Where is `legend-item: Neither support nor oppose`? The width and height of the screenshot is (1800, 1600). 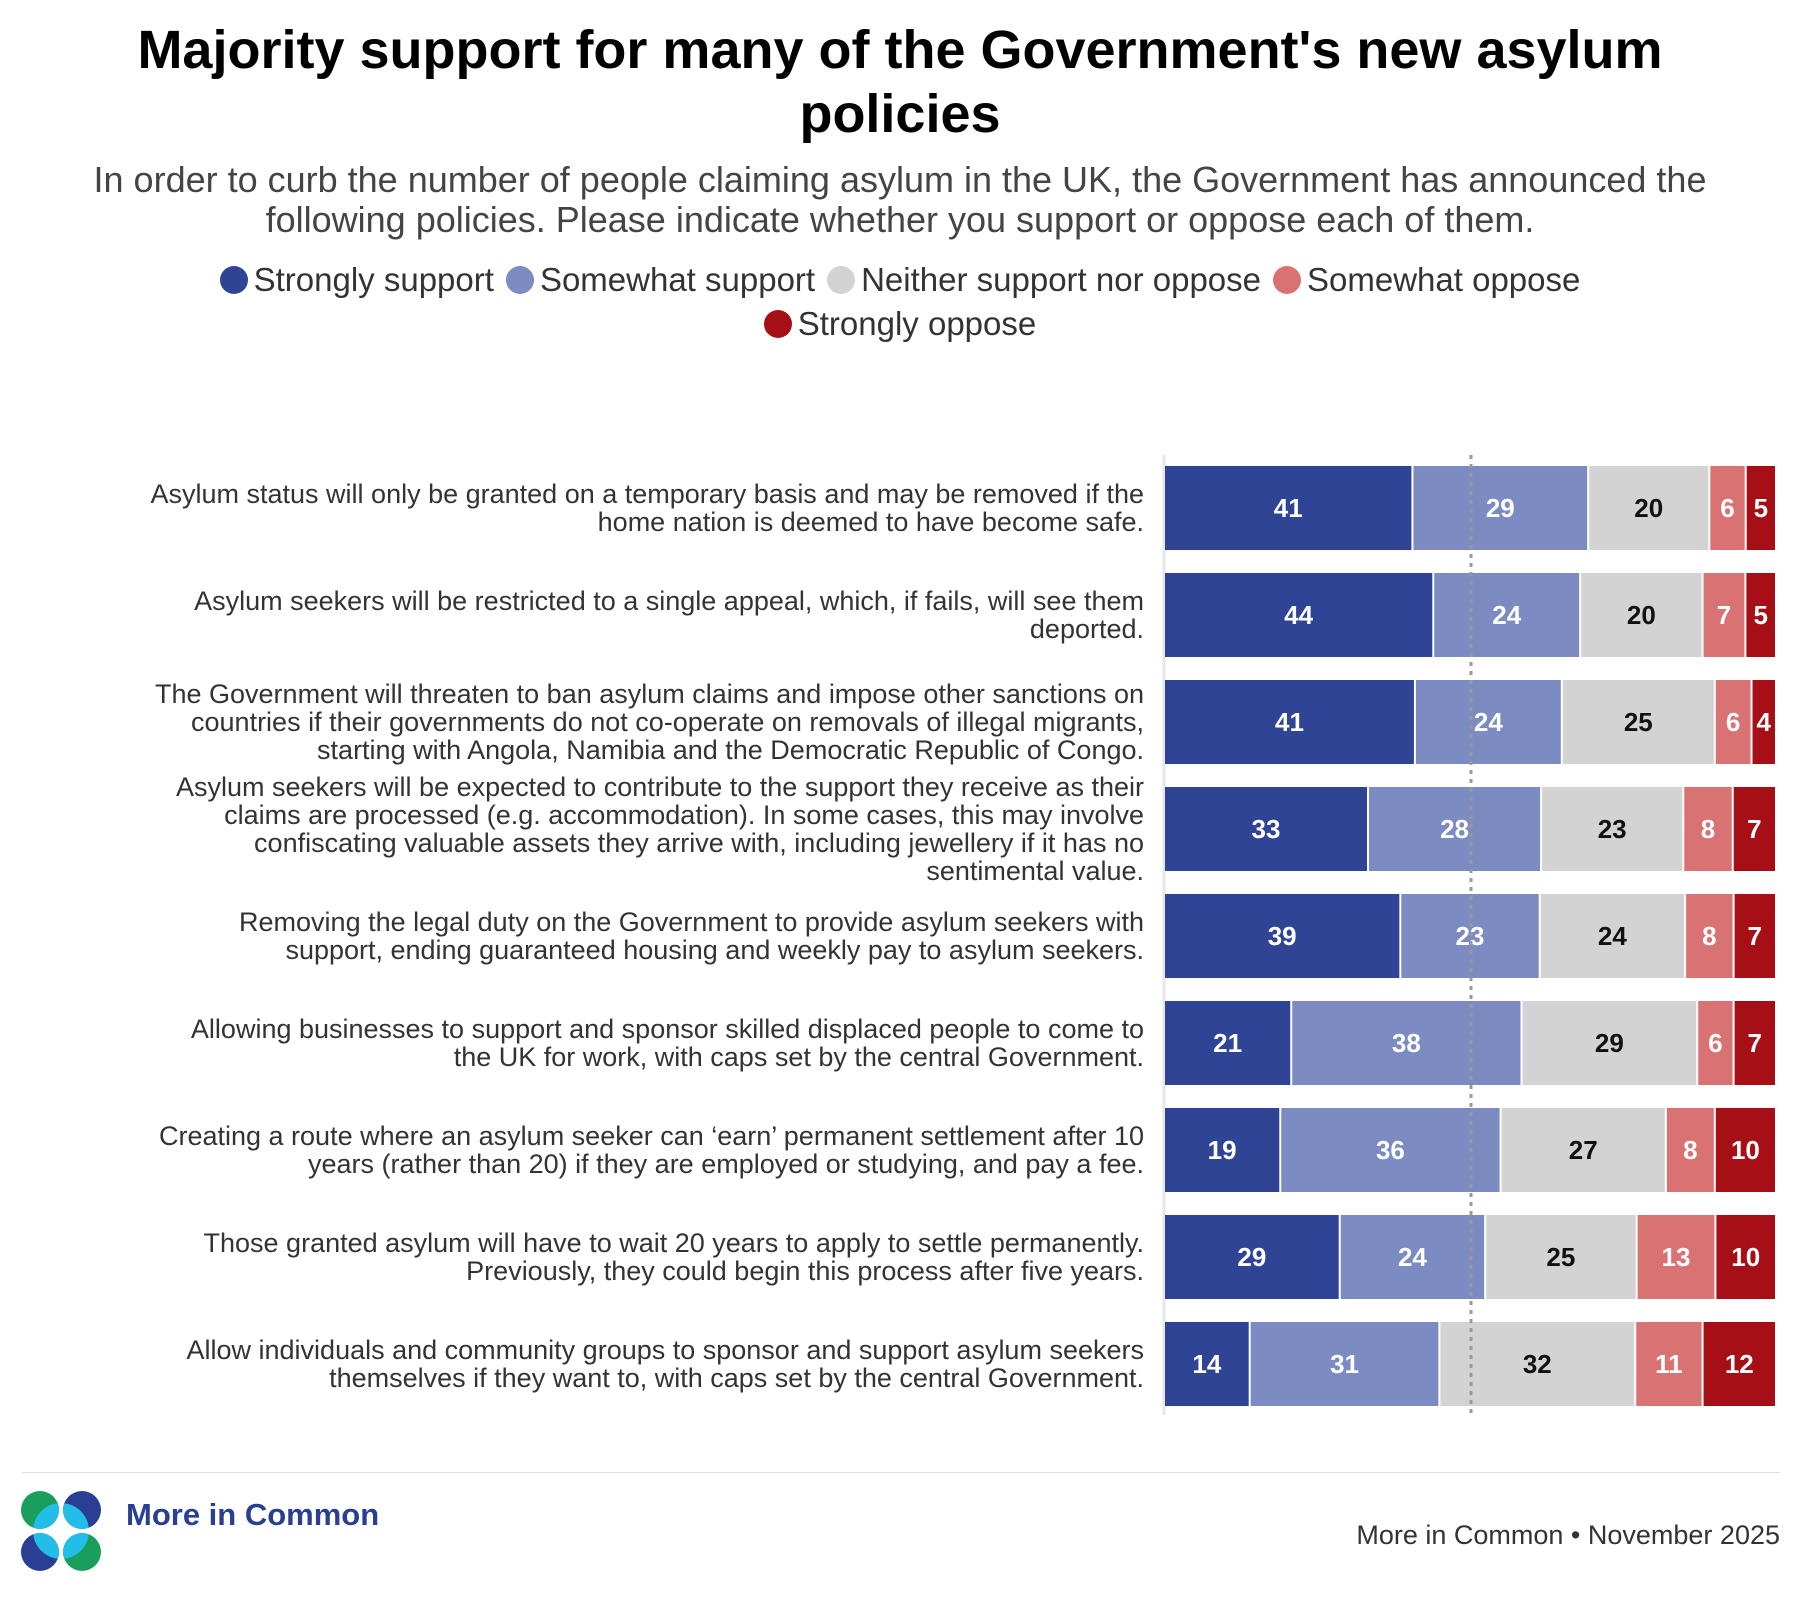 legend-item: Neither support nor oppose is located at coordinates (1044, 280).